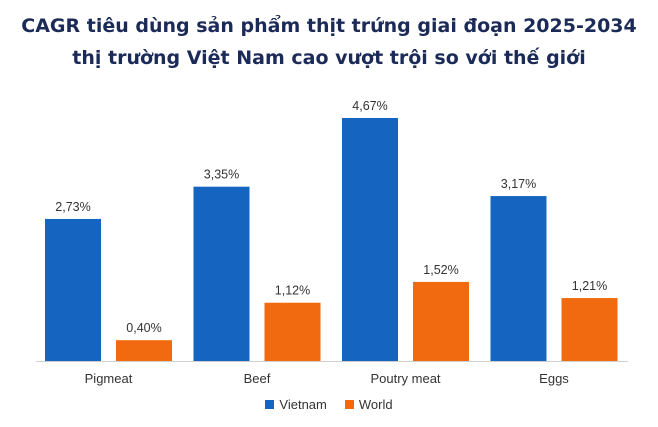  I want to click on legend: Vietnam World, so click(329, 404).